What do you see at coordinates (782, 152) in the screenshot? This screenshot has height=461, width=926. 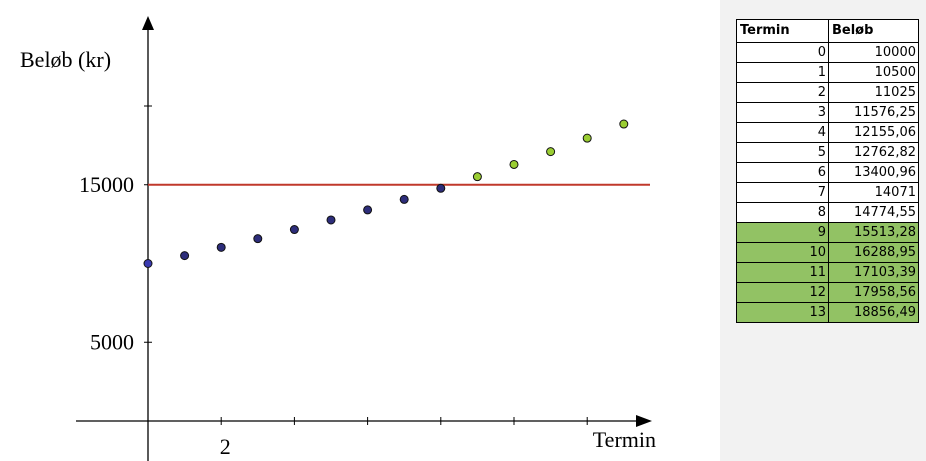 I see `cell-termin: 5` at bounding box center [782, 152].